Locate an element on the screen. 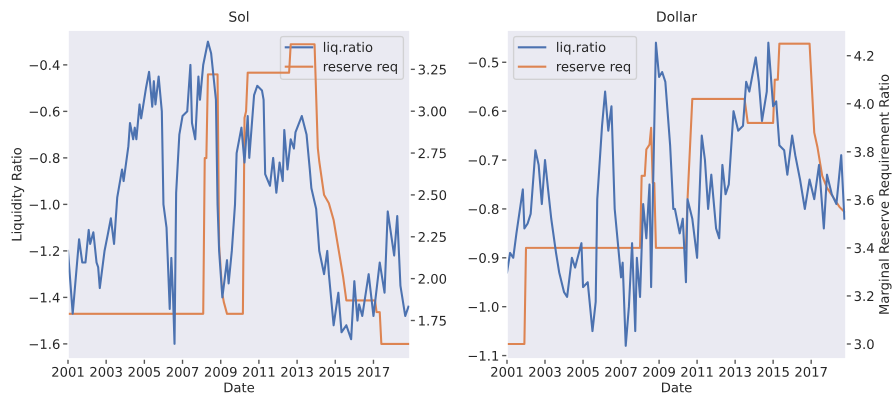  y2-tick-label: 2.75 is located at coordinates (432, 153).